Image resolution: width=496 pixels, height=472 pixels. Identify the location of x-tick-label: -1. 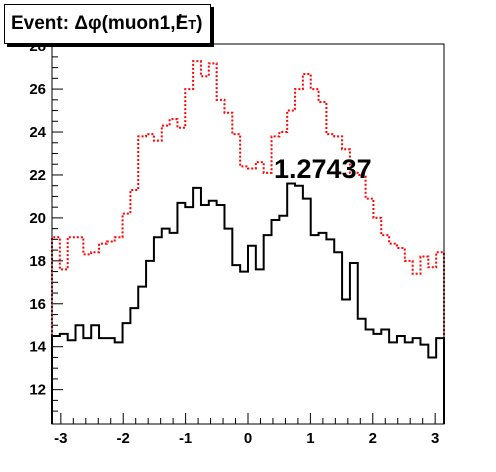
(185, 438).